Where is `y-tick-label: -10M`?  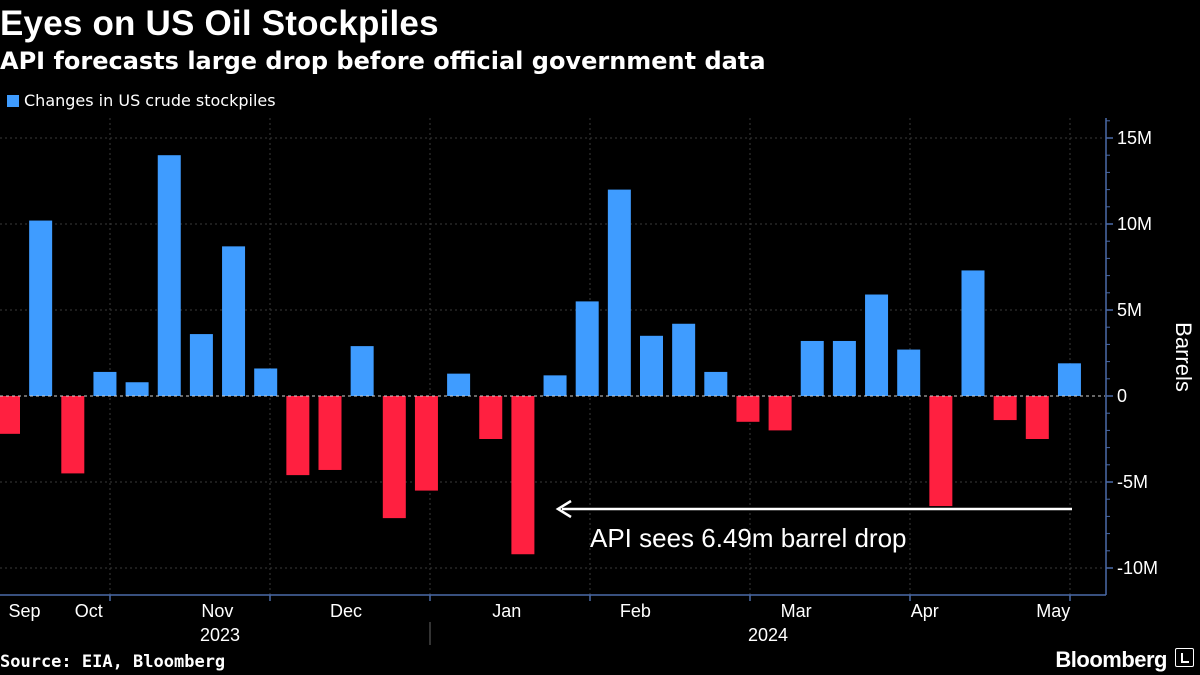 y-tick-label: -10M is located at coordinates (1137, 568).